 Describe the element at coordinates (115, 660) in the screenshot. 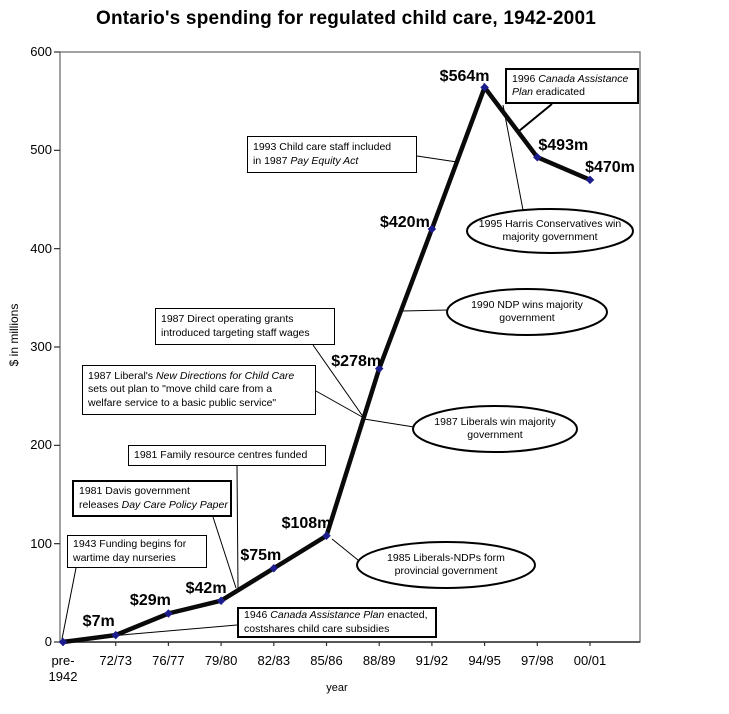

I see `x-tick-label: 72/73` at that location.